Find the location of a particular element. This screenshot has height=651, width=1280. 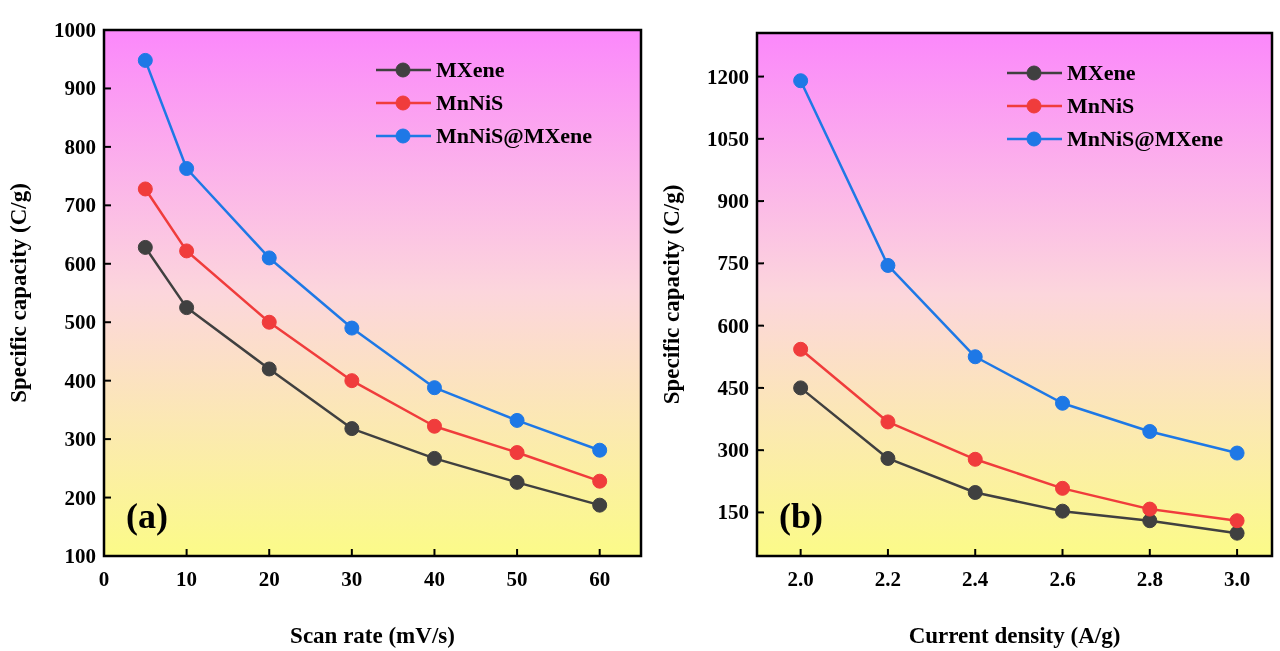

y-tick-label: 1000 is located at coordinates (75, 30).